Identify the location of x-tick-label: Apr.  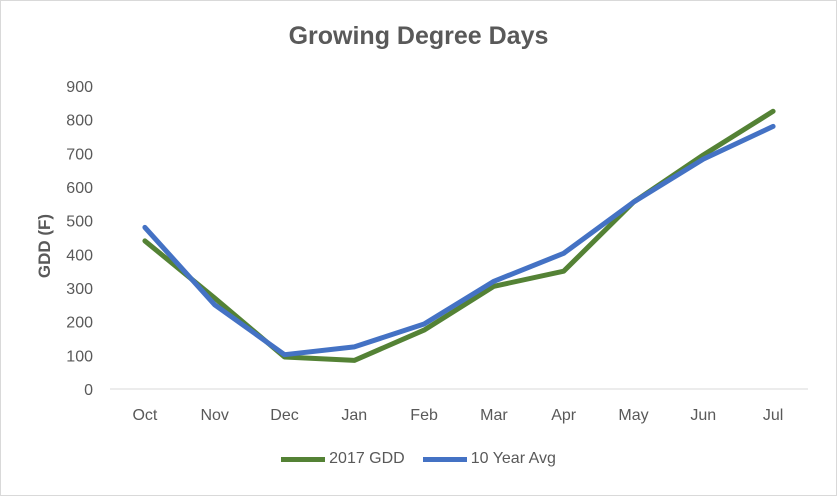
(564, 415).